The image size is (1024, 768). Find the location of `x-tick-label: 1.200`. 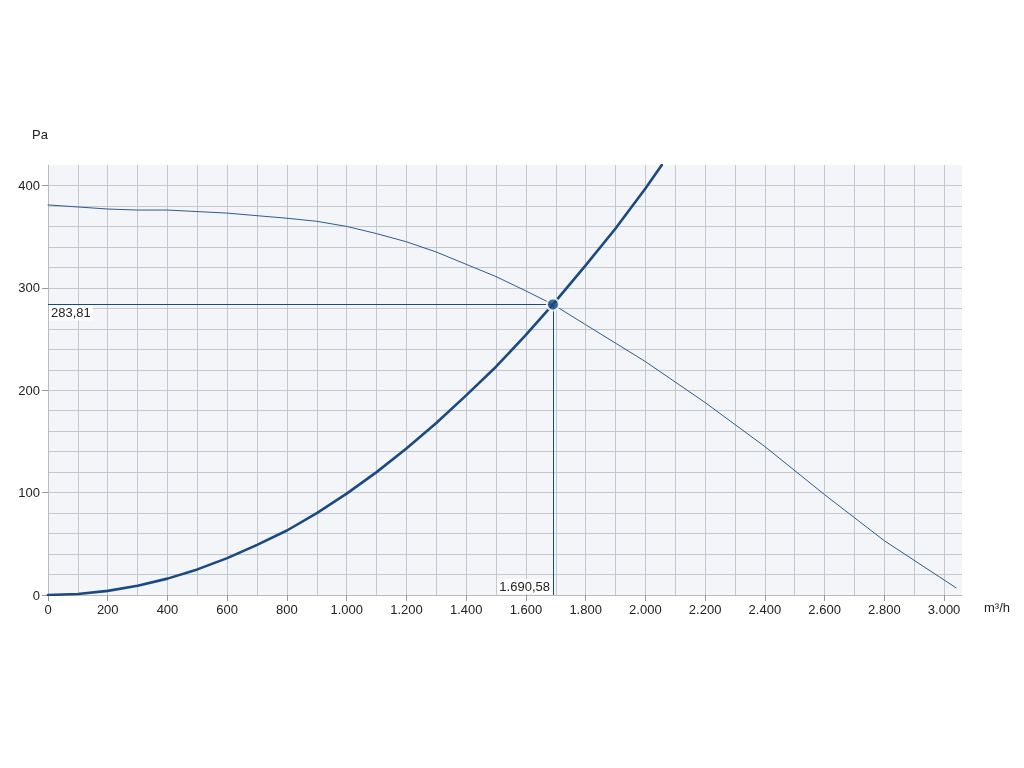

x-tick-label: 1.200 is located at coordinates (406, 609).